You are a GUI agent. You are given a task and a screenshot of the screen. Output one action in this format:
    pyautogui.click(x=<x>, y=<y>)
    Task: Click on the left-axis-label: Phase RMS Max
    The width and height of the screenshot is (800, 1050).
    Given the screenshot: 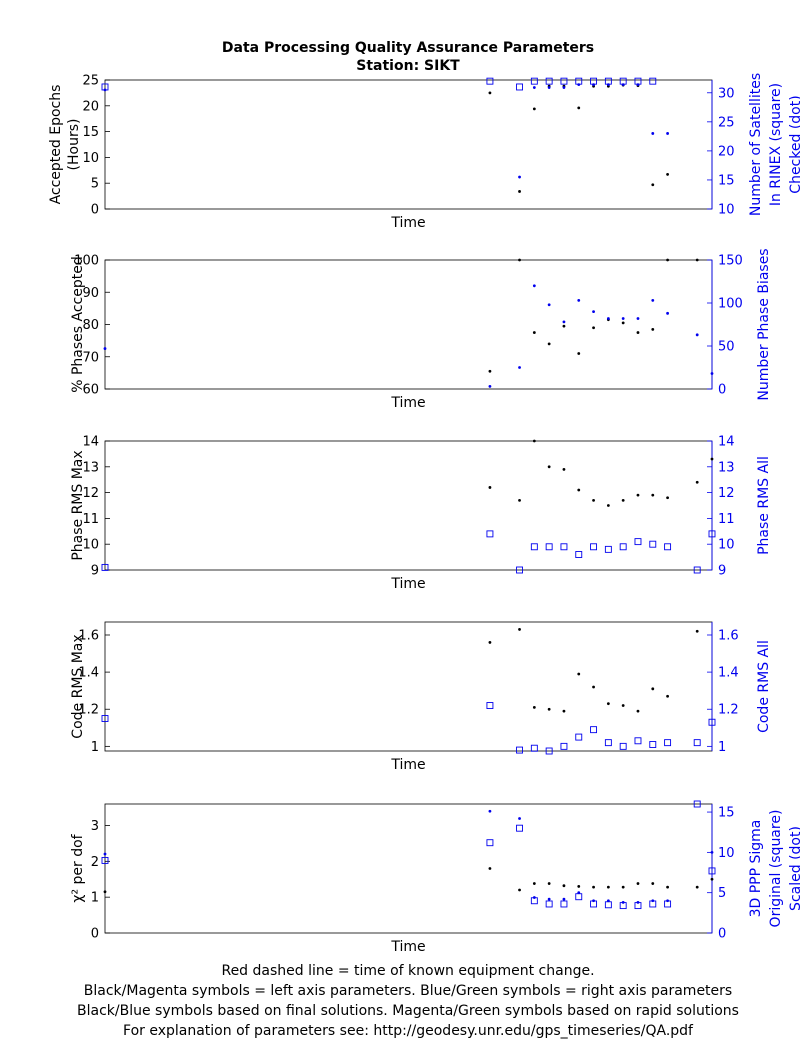 What is the action you would take?
    pyautogui.click(x=78, y=505)
    